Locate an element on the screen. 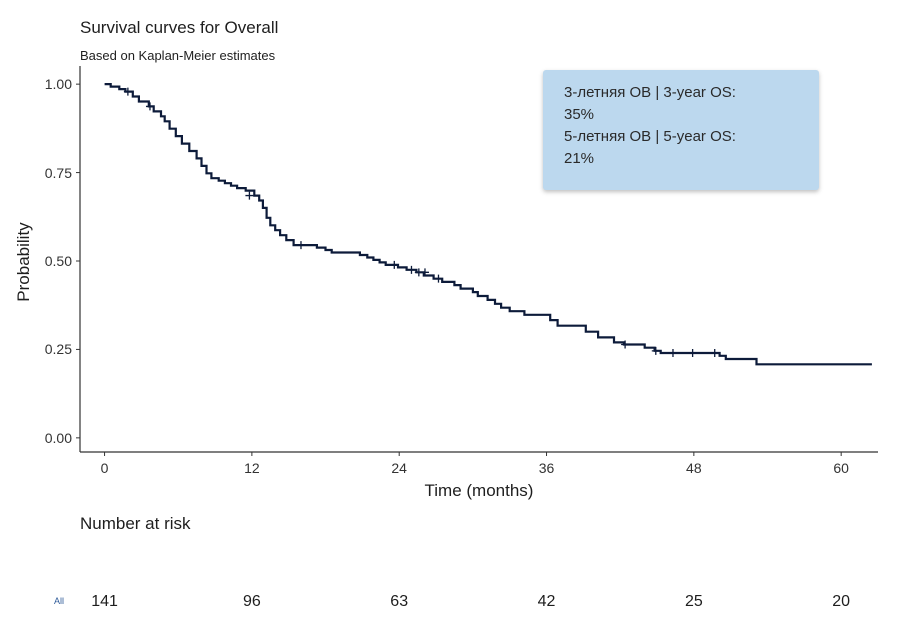 This screenshot has height=624, width=900. risk-table-stratum: All is located at coordinates (59, 601).